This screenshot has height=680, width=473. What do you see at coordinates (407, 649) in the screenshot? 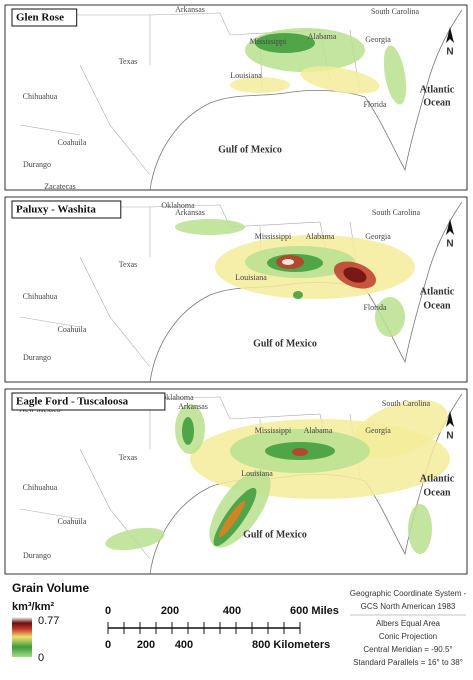
I see `projection-text: Central Meridian = -90.5°` at bounding box center [407, 649].